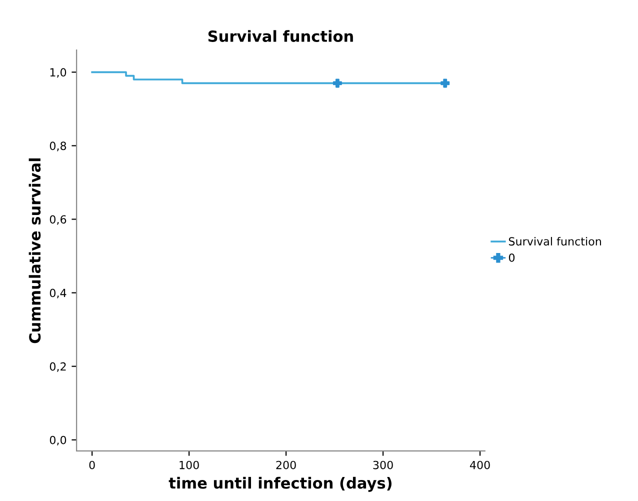 The height and width of the screenshot is (501, 638). I want to click on y-tick-label: 1,0, so click(58, 73).